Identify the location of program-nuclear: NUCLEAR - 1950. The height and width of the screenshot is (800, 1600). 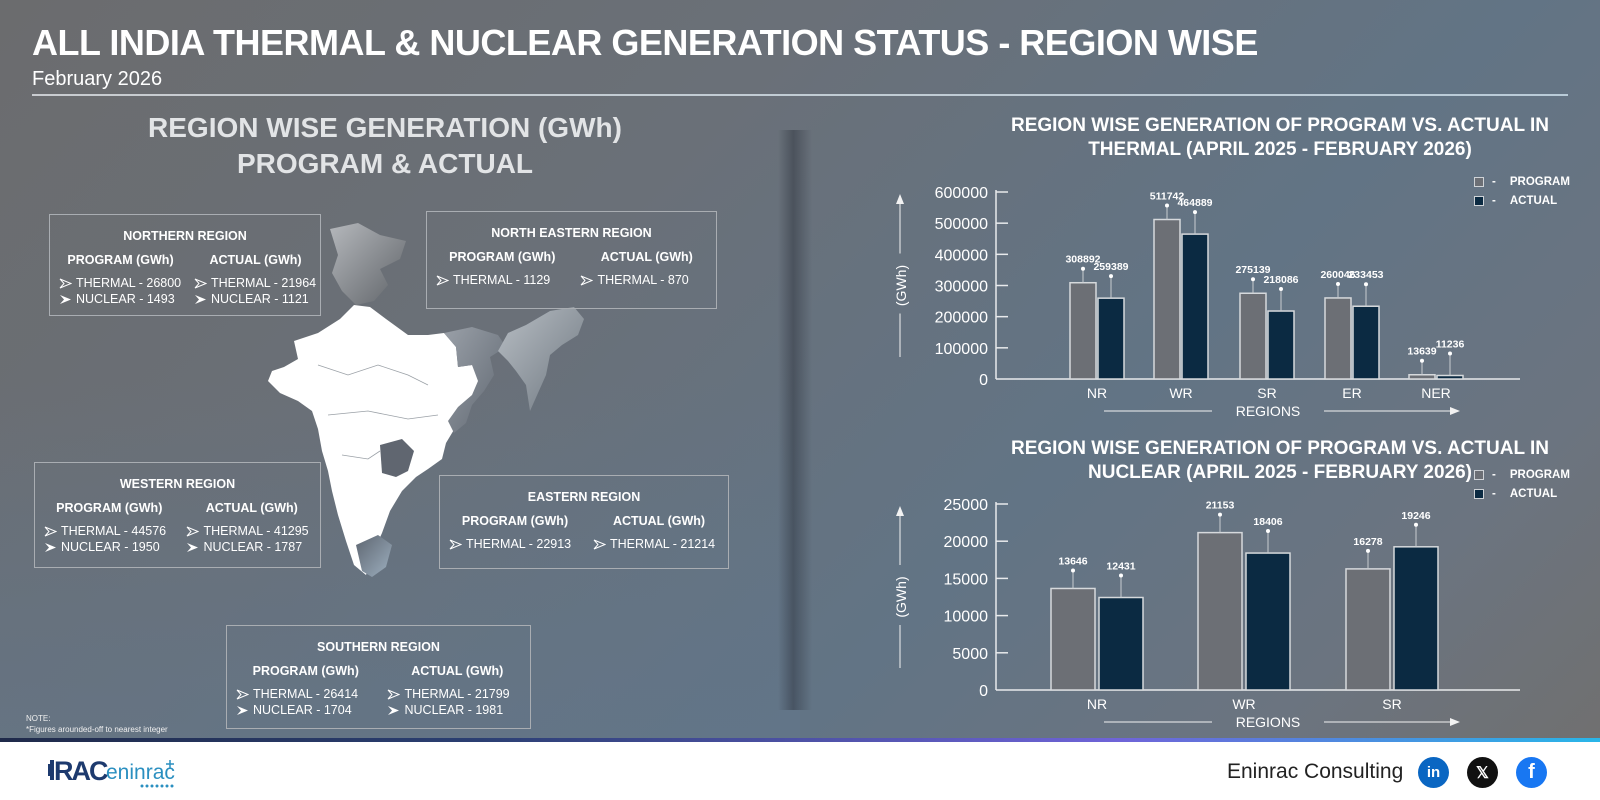
(110, 547).